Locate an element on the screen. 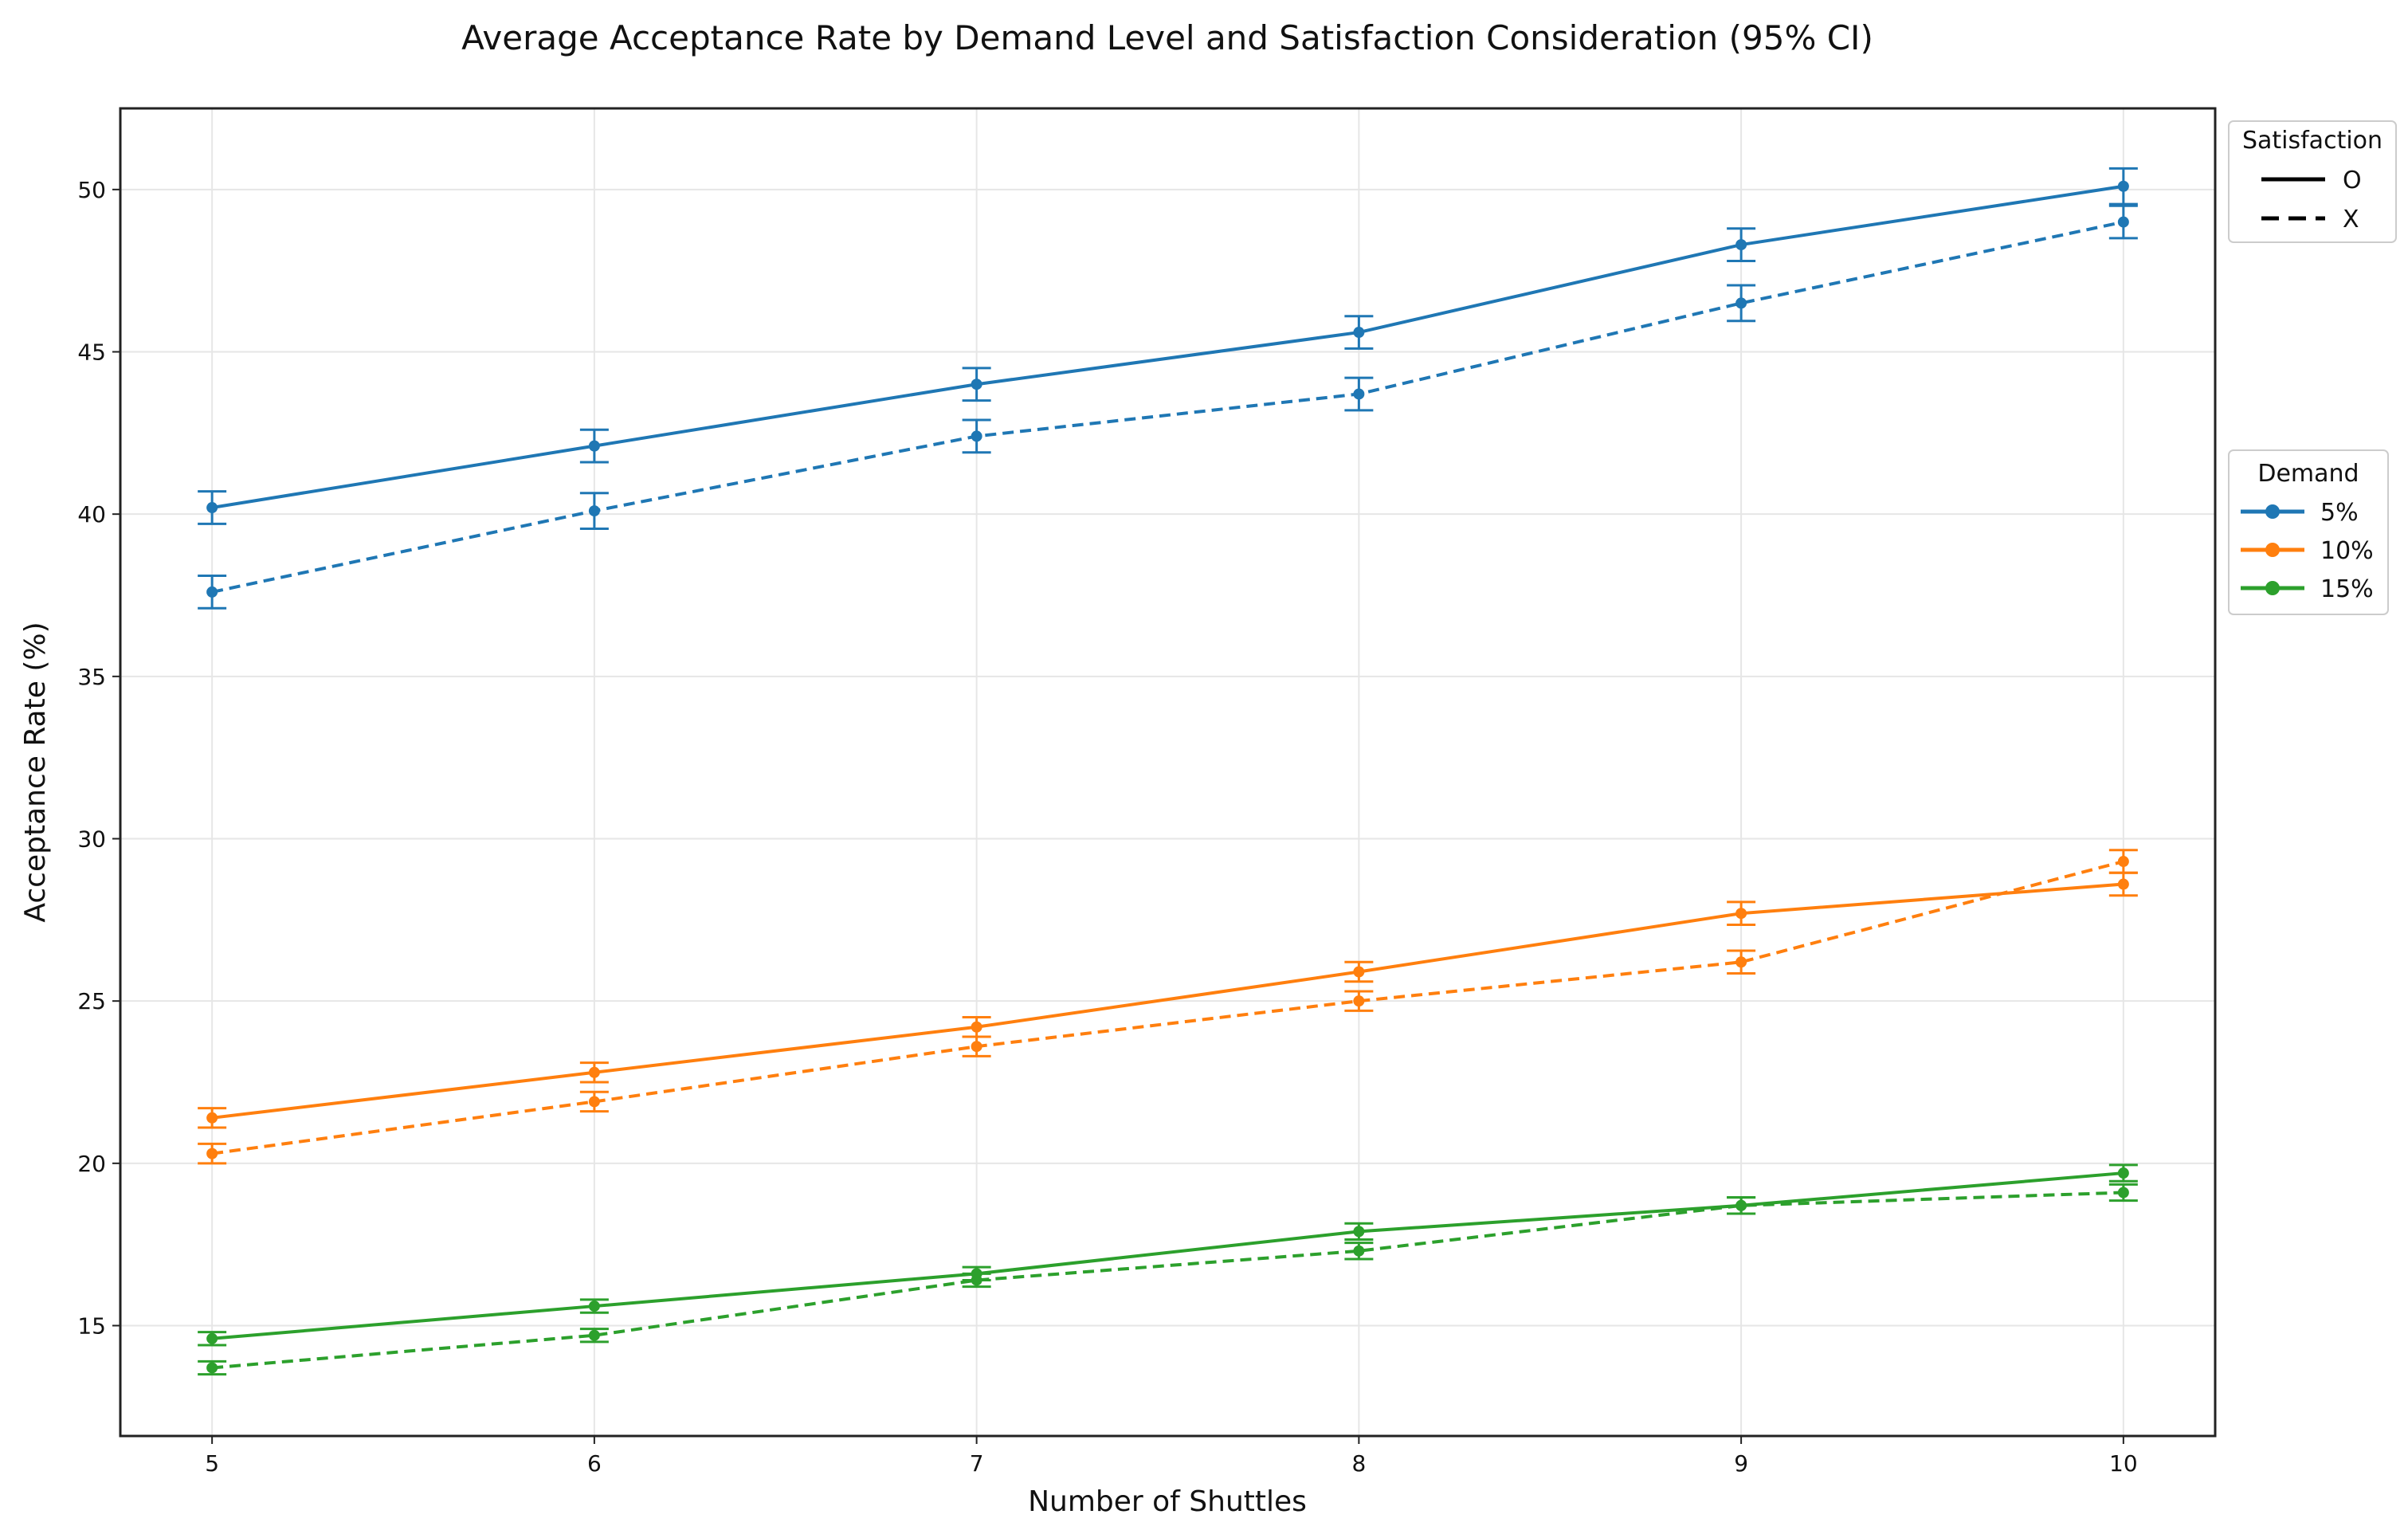 This screenshot has width=2408, height=1534. series-demand-15-satisfaction-o is located at coordinates (1168, 1255).